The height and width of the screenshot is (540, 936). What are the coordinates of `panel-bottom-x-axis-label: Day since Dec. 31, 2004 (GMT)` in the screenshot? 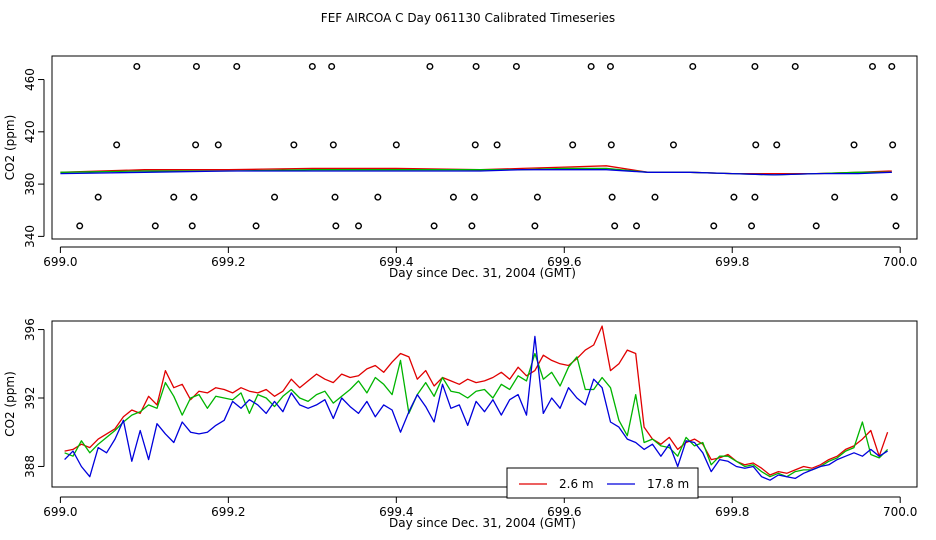 It's located at (482, 523).